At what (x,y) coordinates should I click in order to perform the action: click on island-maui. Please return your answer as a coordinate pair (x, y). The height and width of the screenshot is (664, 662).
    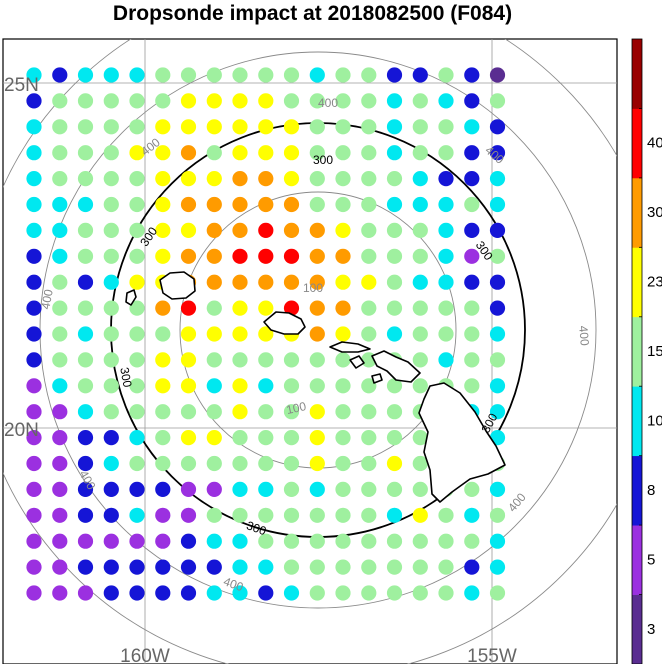
    Looking at the image, I should click on (396, 366).